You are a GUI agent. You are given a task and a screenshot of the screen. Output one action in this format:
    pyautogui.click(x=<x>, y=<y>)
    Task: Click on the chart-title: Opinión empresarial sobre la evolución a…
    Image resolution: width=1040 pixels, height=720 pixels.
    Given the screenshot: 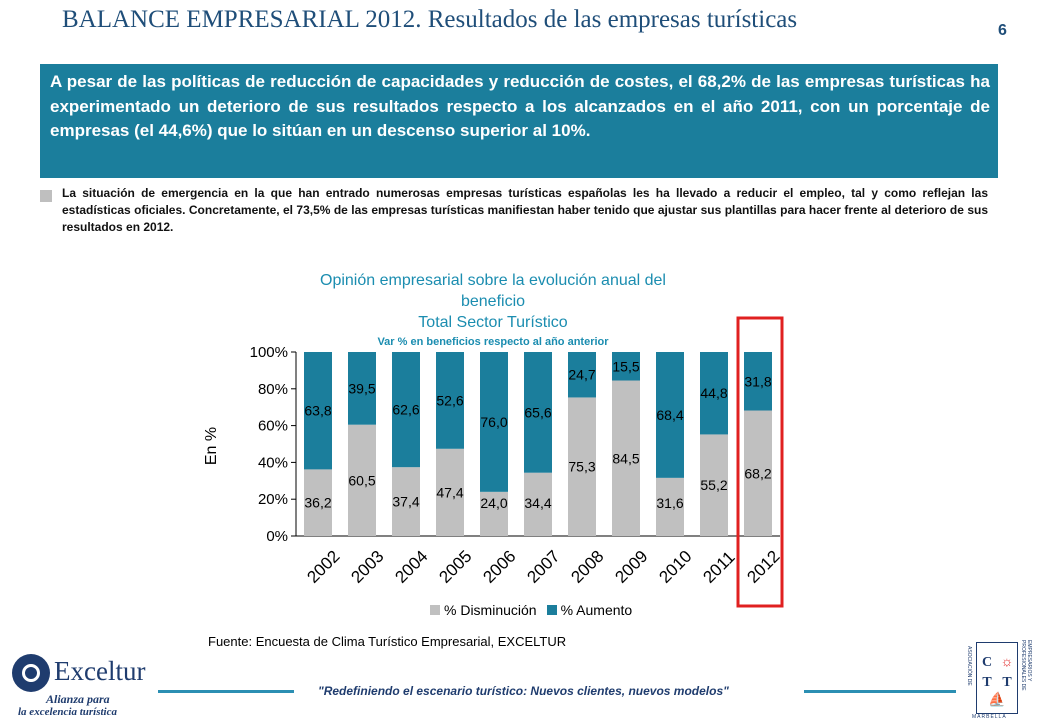 What is the action you would take?
    pyautogui.click(x=493, y=301)
    